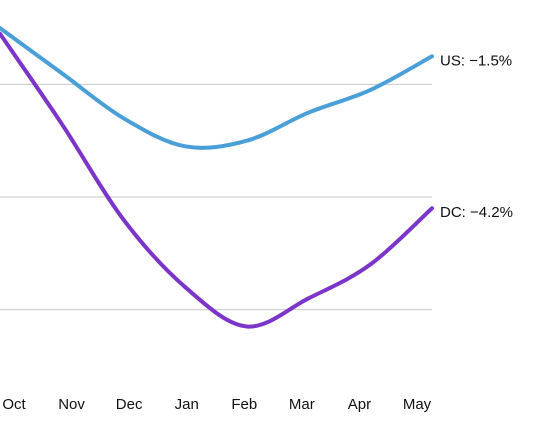 This screenshot has width=560, height=425. Describe the element at coordinates (14, 404) in the screenshot. I see `x-tick-label: Oct` at that location.